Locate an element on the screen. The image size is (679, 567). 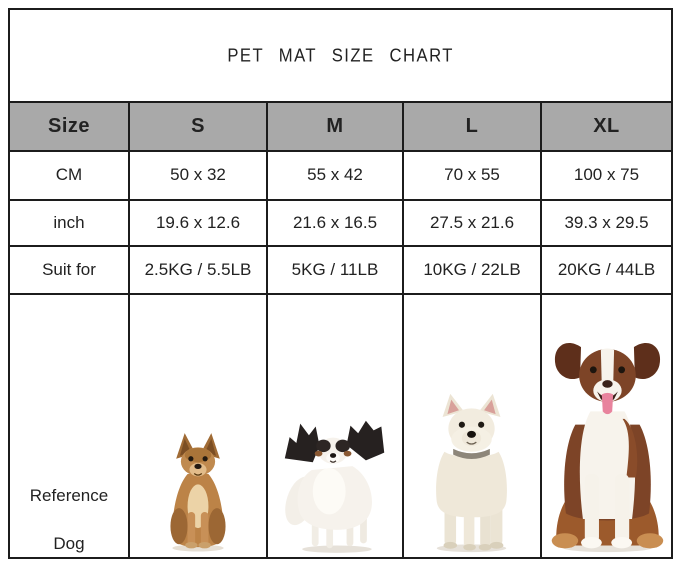
row-label-inch: inch is located at coordinates (69, 223).